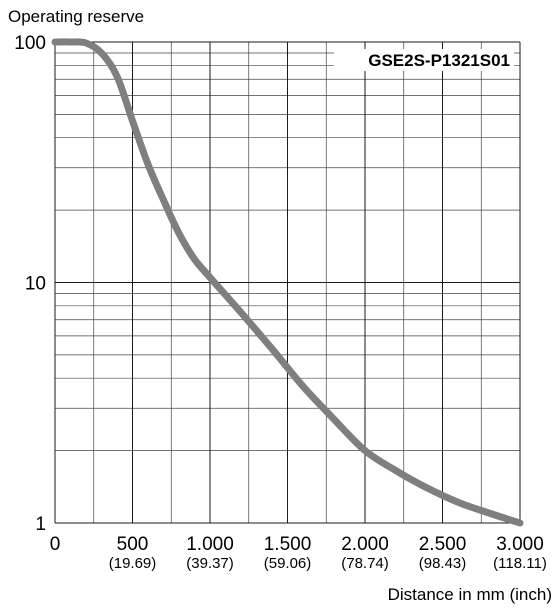 The width and height of the screenshot is (560, 608). Describe the element at coordinates (133, 544) in the screenshot. I see `x-tick-label: 500` at that location.